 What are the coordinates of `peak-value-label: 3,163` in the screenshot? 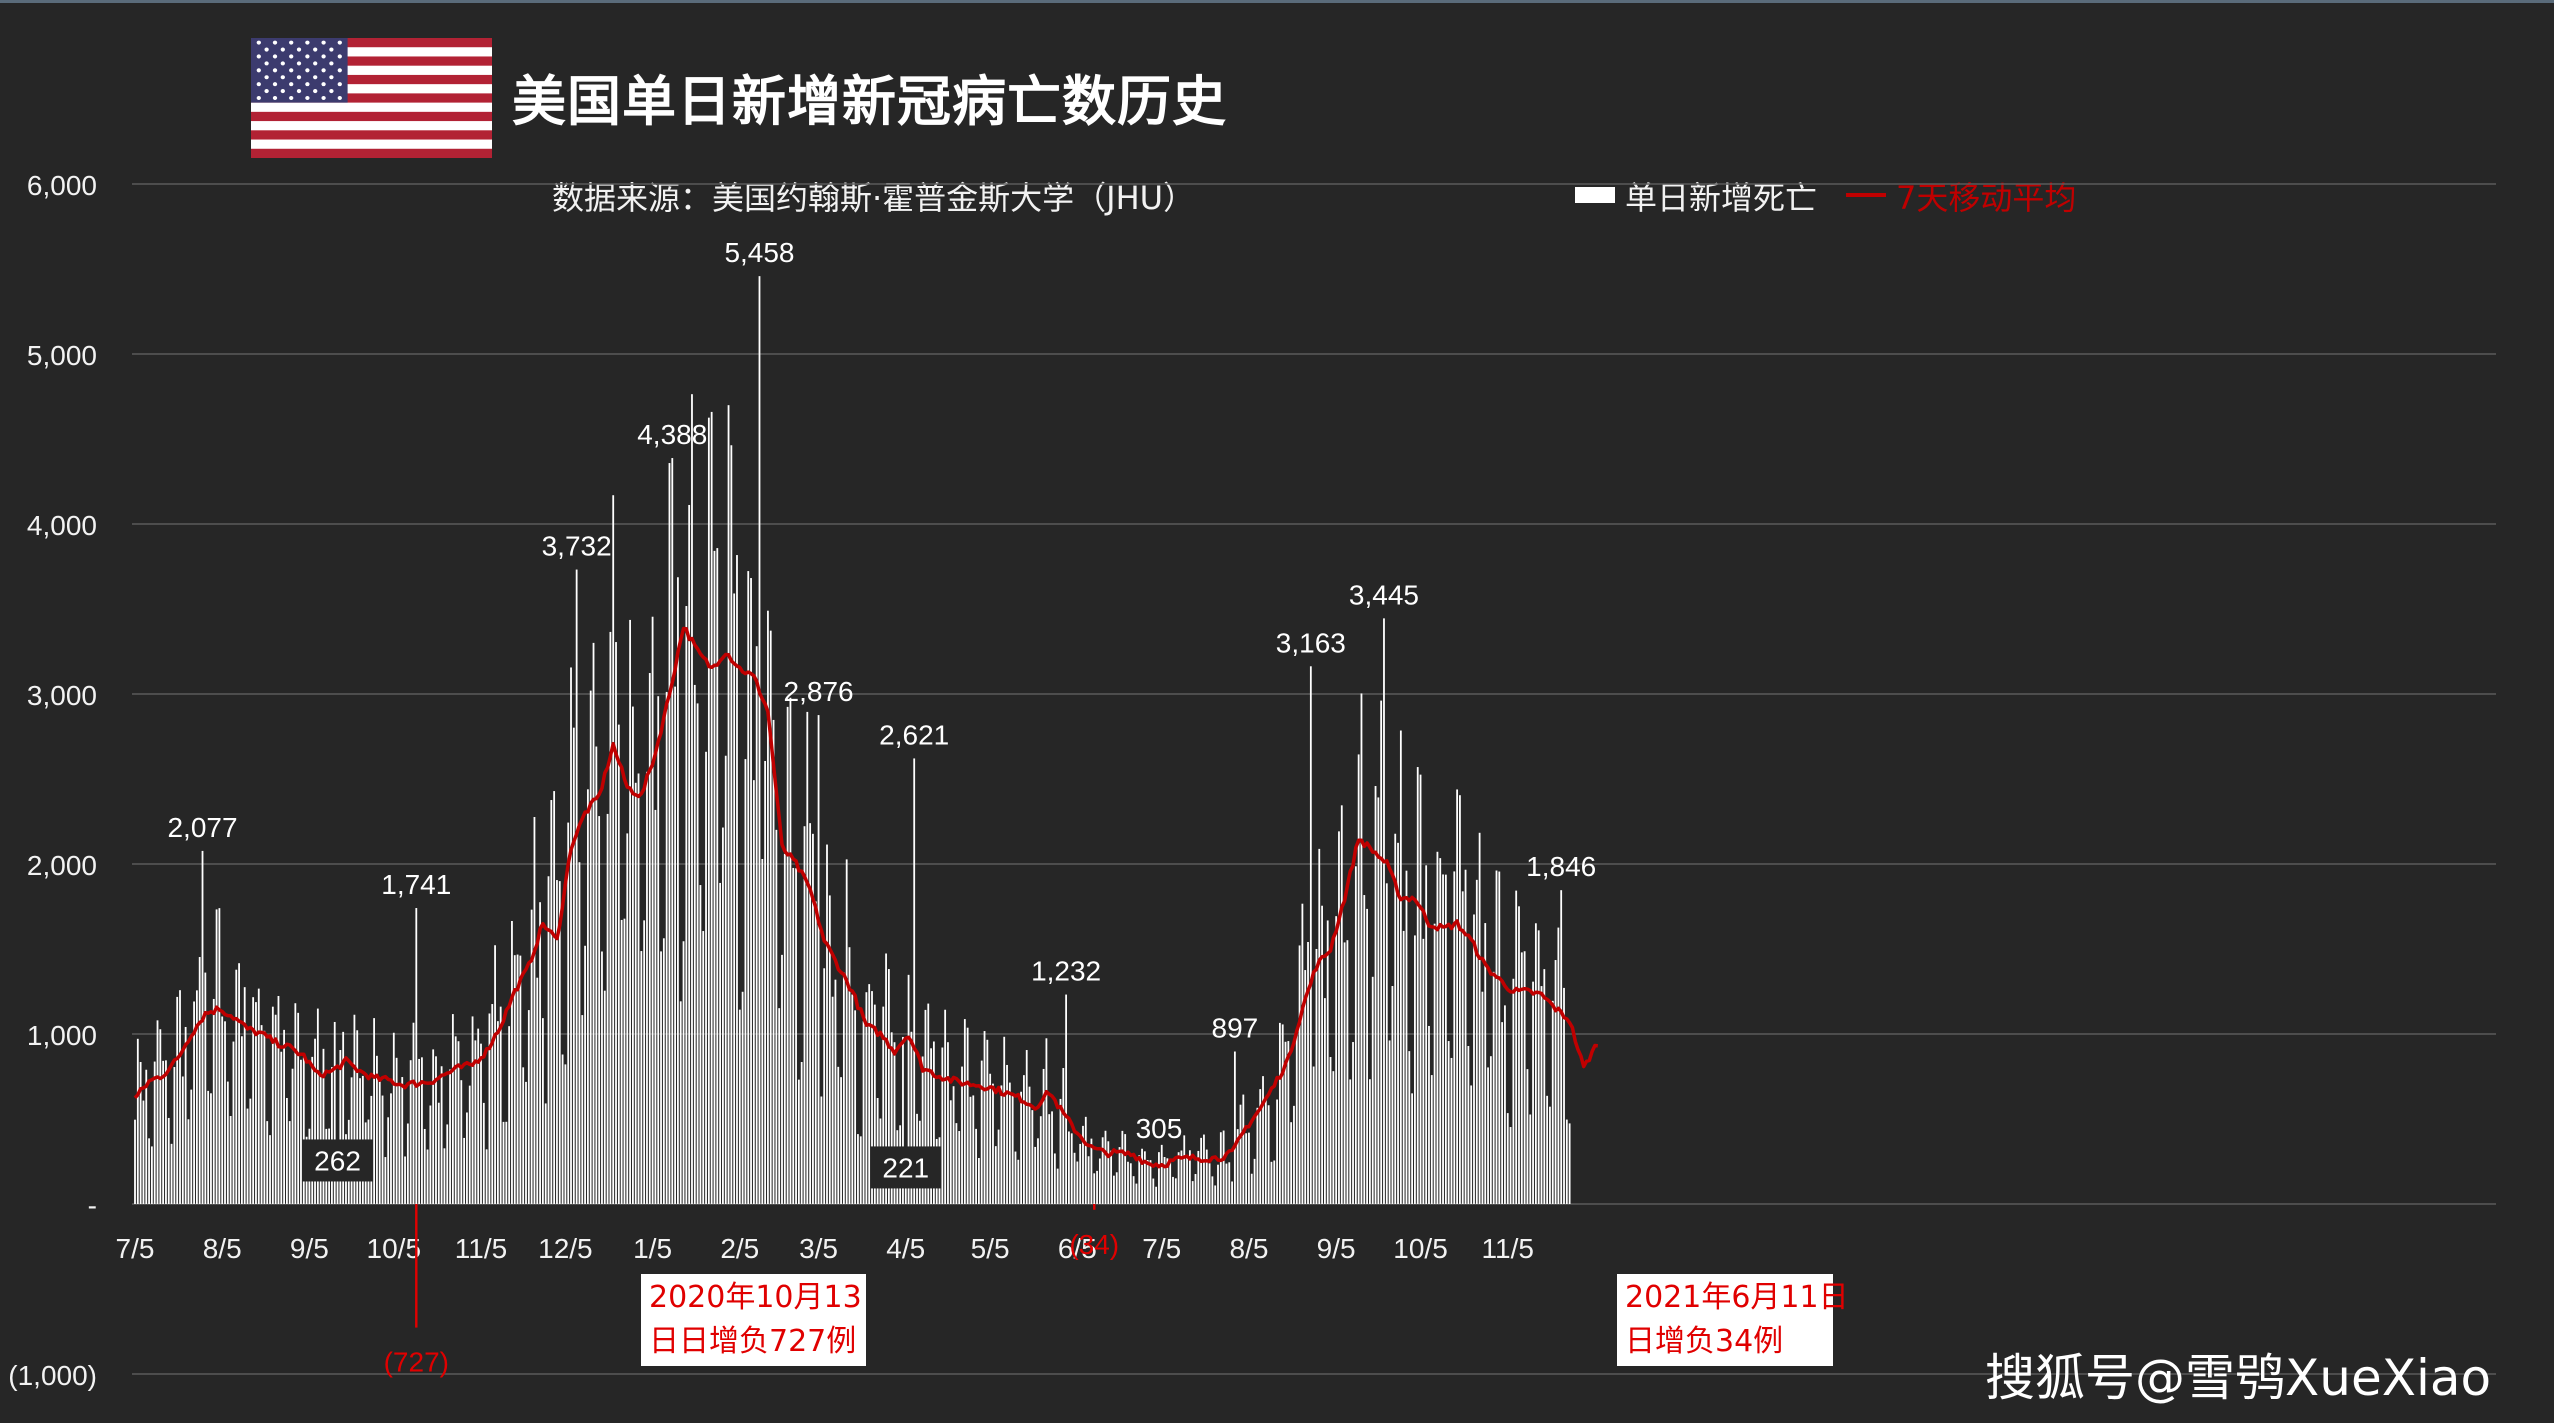 It's located at (1311, 642).